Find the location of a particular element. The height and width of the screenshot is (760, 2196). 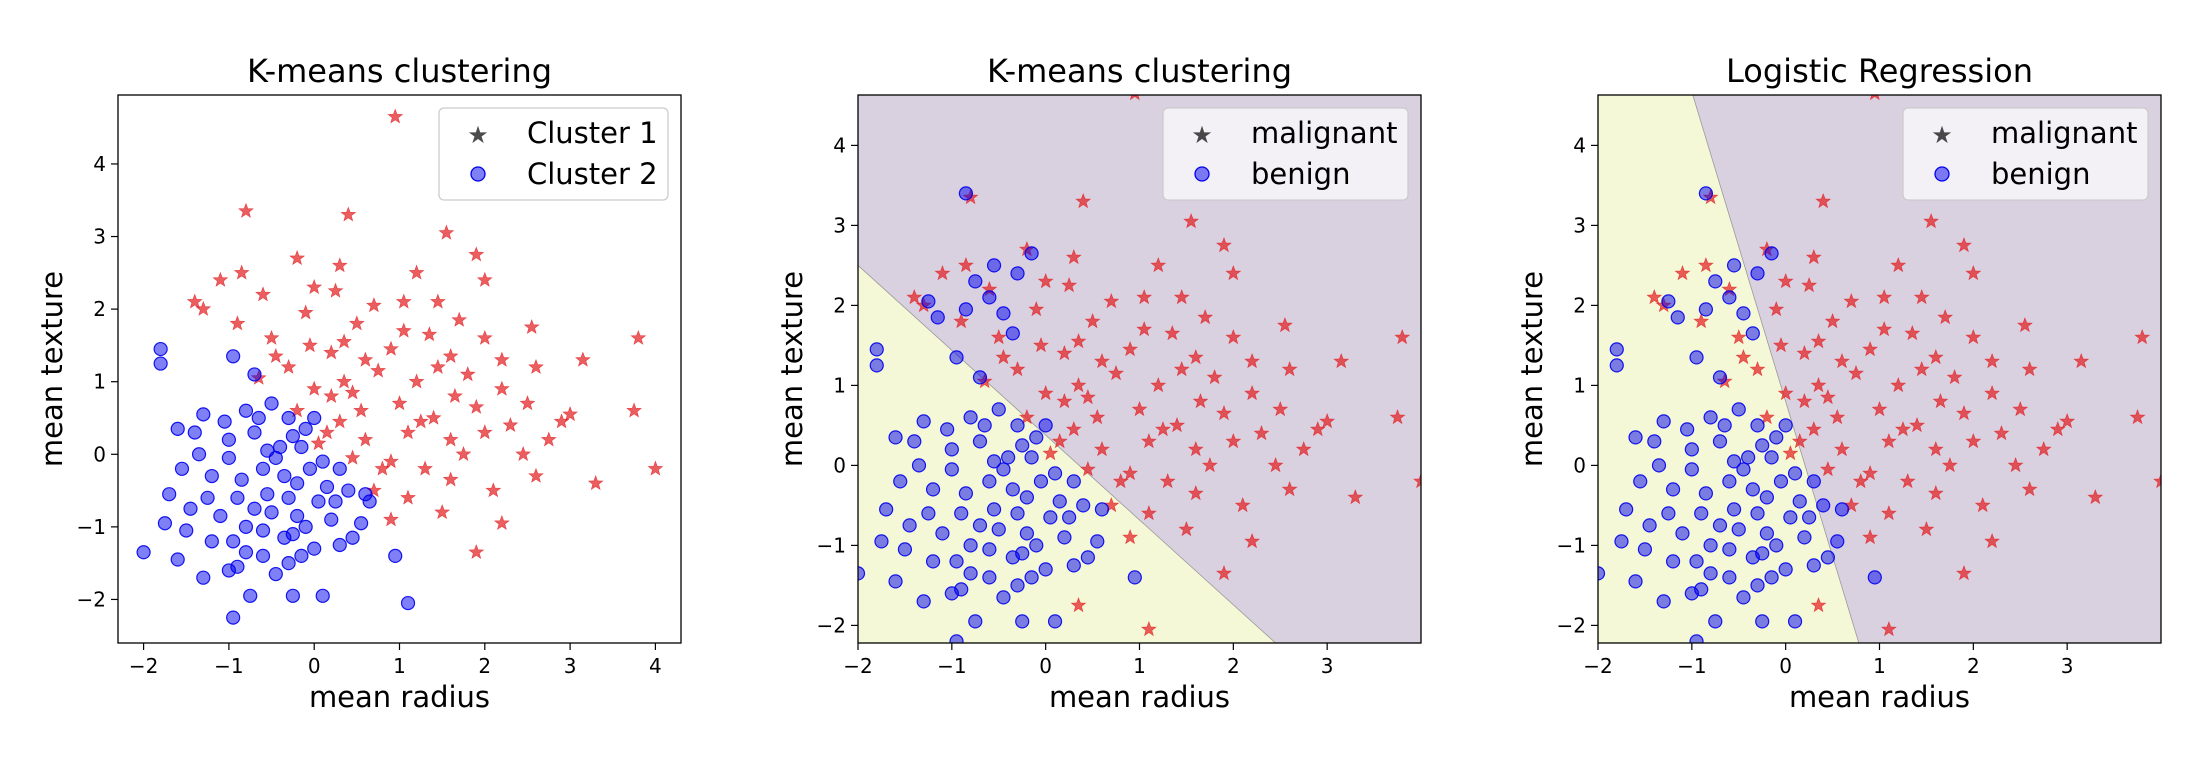

y-axis-label: mean texture is located at coordinates (1532, 369).